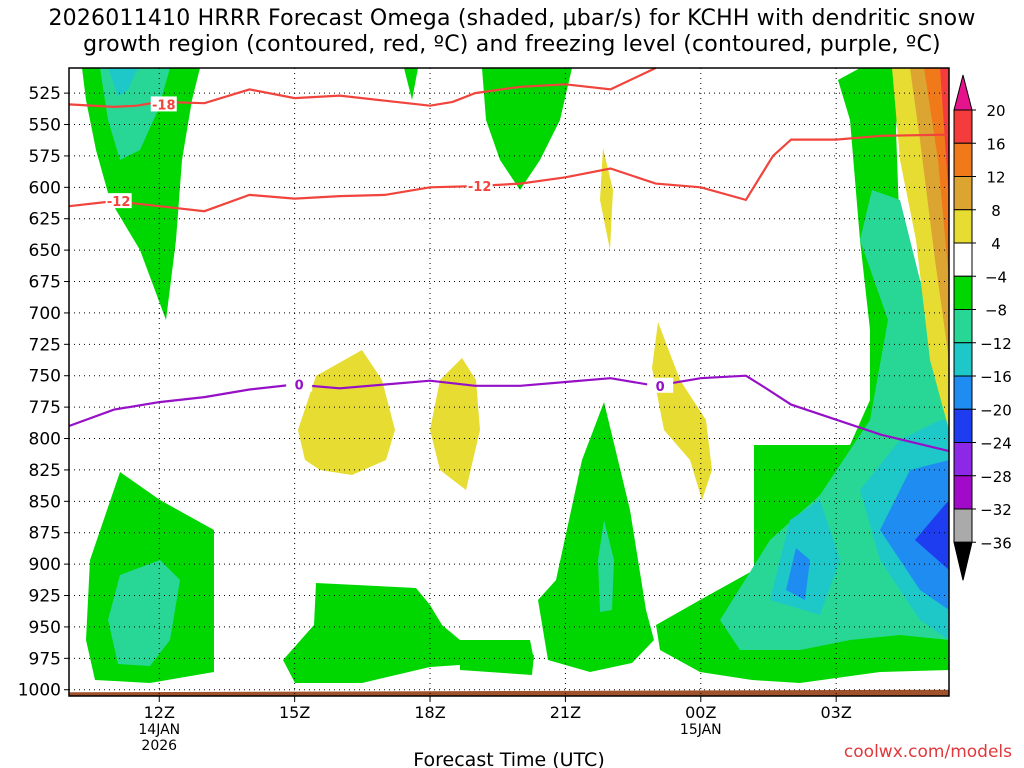 The height and width of the screenshot is (768, 1024). I want to click on colorbar-label: −32, so click(996, 510).